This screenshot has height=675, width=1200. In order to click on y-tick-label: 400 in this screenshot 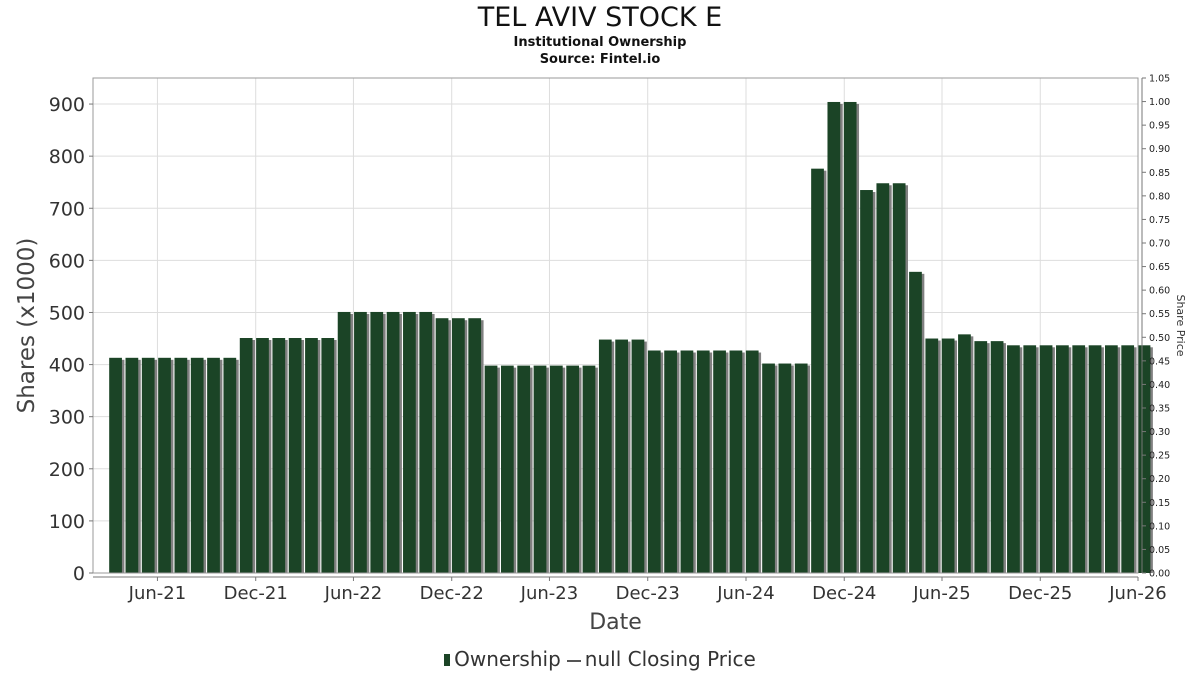, I will do `click(67, 366)`.